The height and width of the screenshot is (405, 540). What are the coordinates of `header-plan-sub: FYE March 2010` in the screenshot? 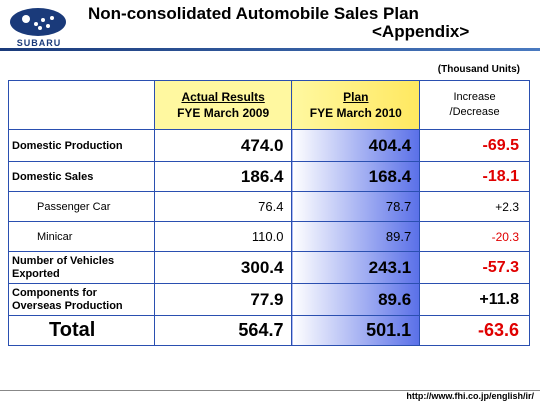 It's located at (355, 113).